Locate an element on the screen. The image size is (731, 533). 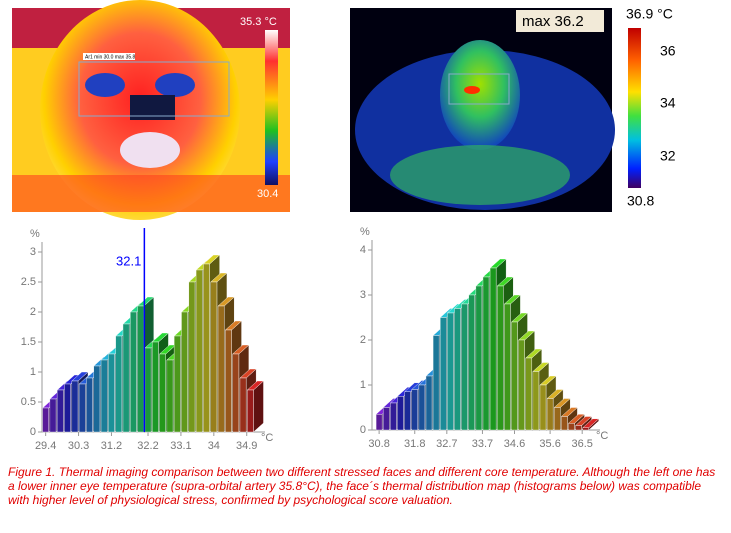
x-tick-label: 34.6 is located at coordinates (514, 444).